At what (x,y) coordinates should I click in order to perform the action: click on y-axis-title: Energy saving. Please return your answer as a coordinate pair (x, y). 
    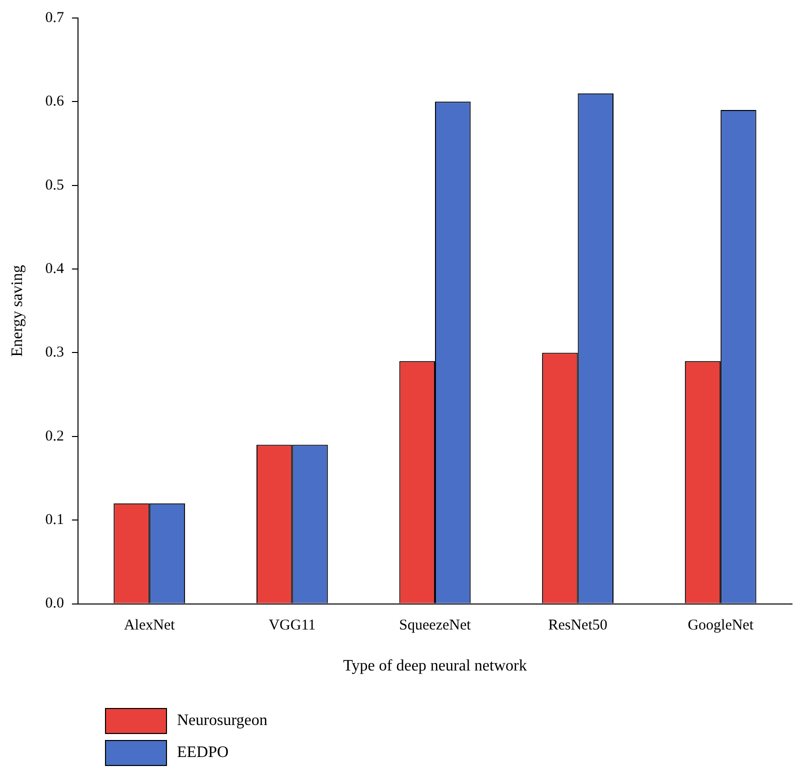
    Looking at the image, I should click on (17, 311).